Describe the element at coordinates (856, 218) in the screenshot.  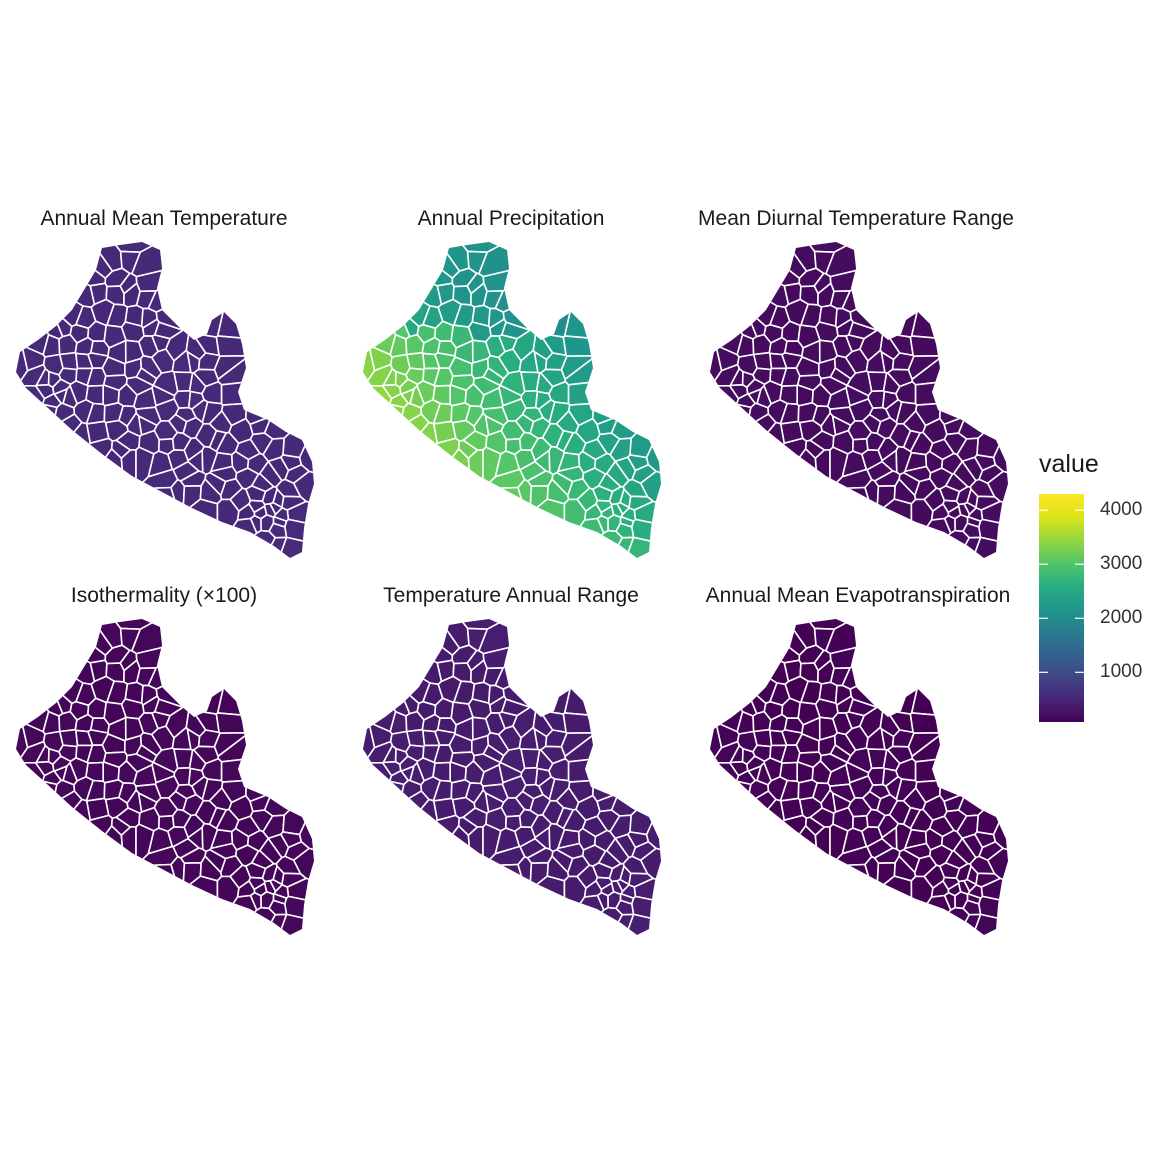
I see `panel-title-mean-diurnal-temperature-range: Mean Diurnal Temperature Range` at that location.